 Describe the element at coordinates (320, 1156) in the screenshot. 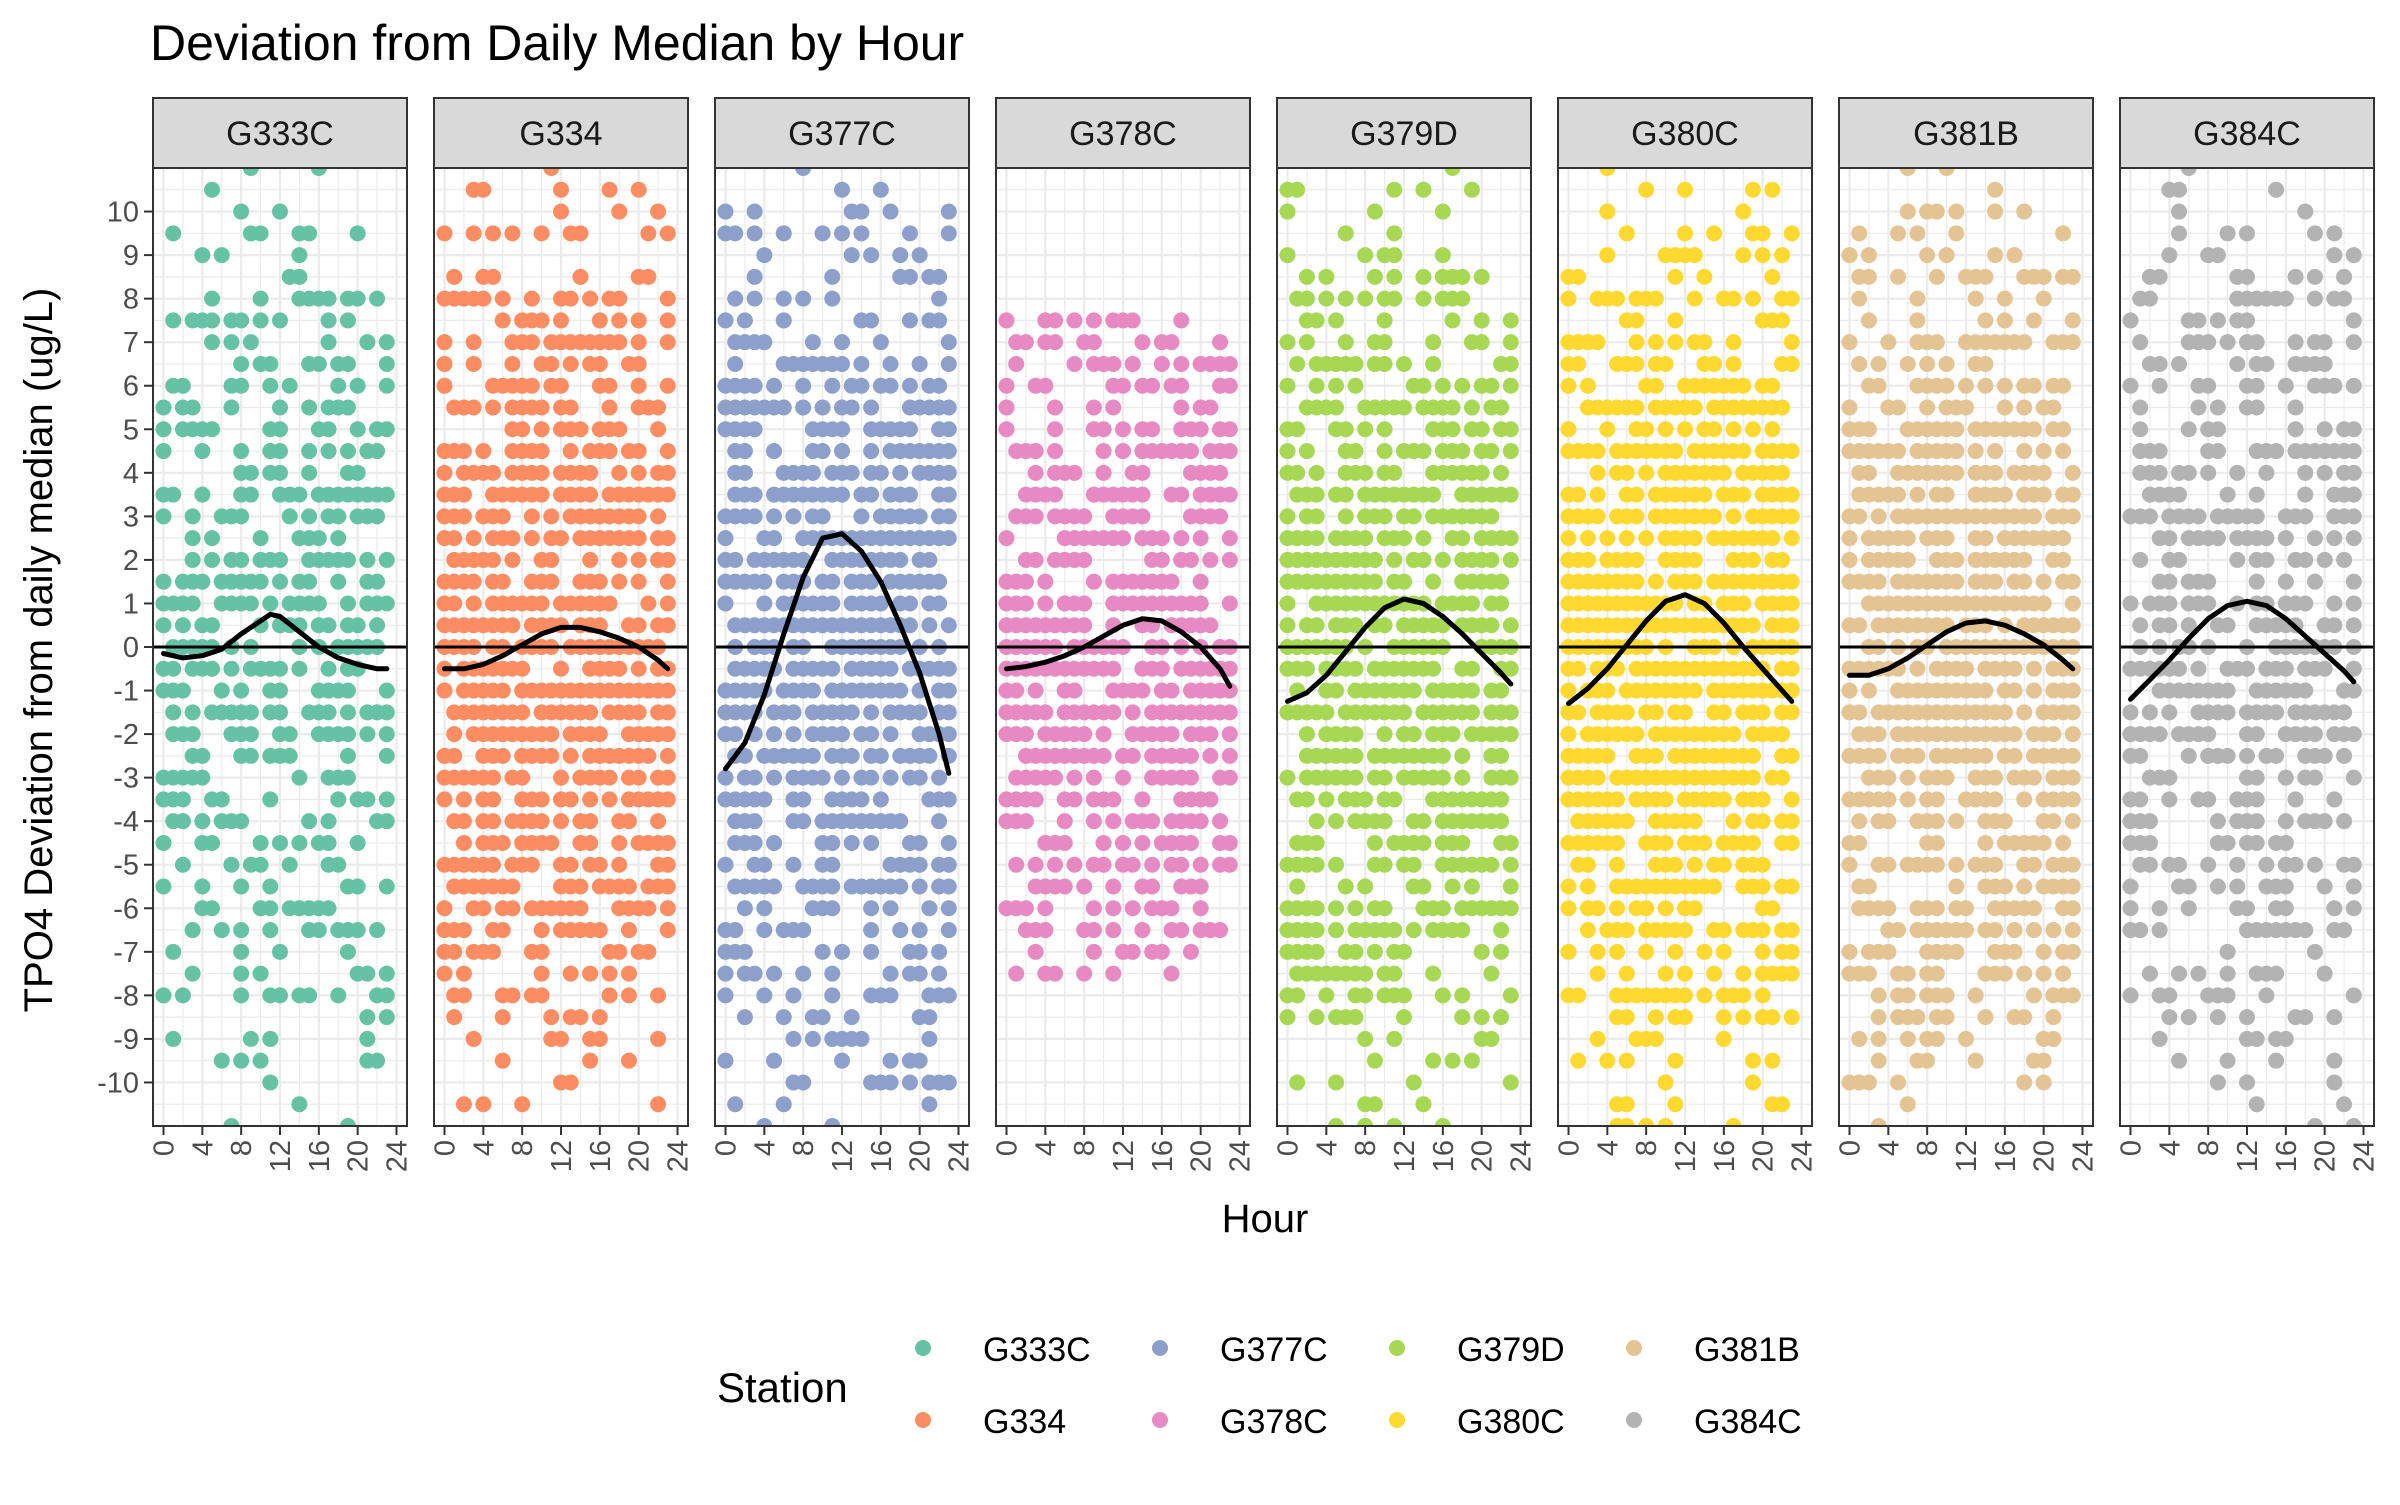

I see `x-tick-label: 16` at that location.